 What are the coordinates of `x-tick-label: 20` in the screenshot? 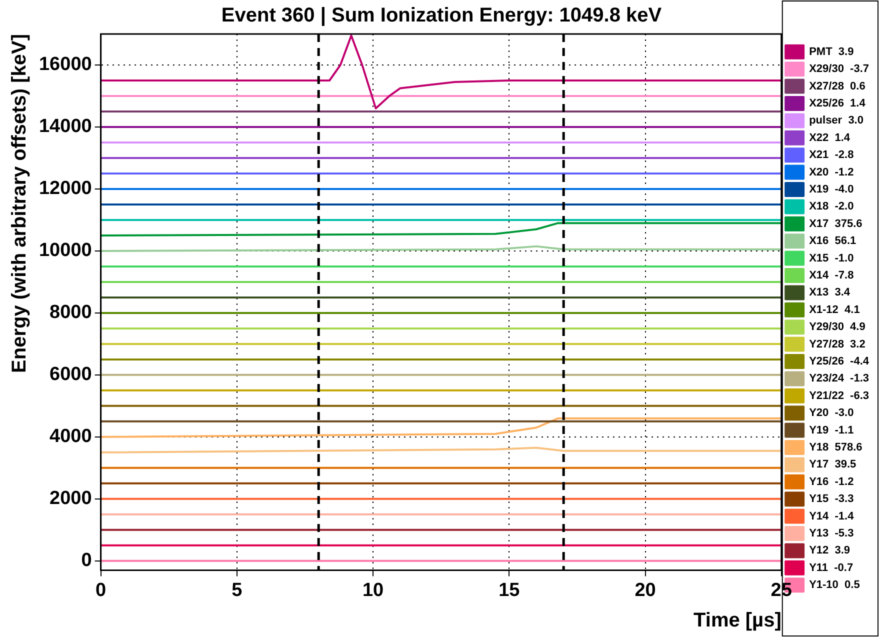 It's located at (645, 590).